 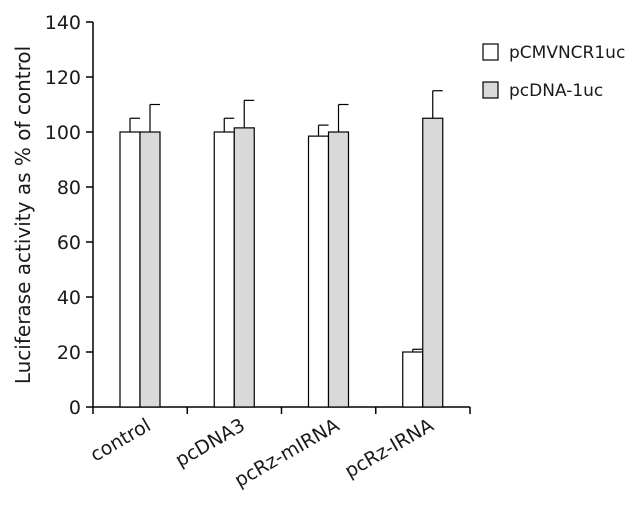 I want to click on y-tick-label: 40, so click(x=69, y=298).